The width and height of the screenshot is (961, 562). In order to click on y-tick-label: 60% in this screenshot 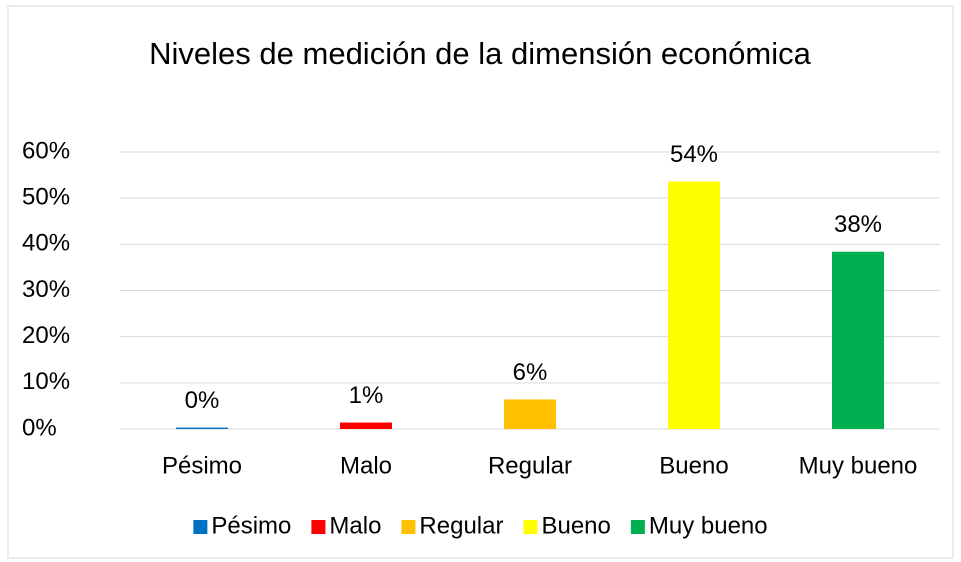, I will do `click(46, 150)`.